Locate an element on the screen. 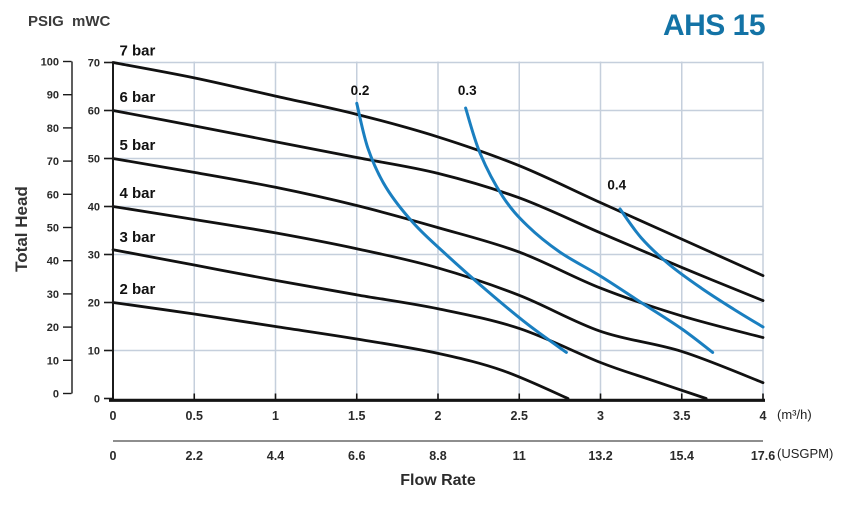 Image resolution: width=859 pixels, height=513 pixels. m3h-tick-label: 1 is located at coordinates (275, 416).